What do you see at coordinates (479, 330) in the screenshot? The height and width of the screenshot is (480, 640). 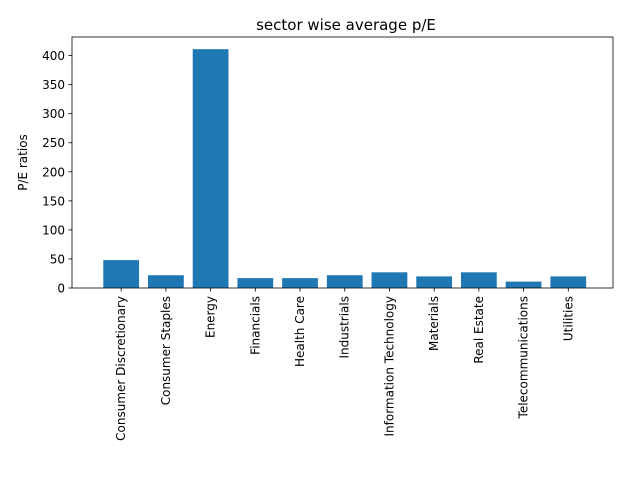 I see `x-tick-label: Real Estate` at bounding box center [479, 330].